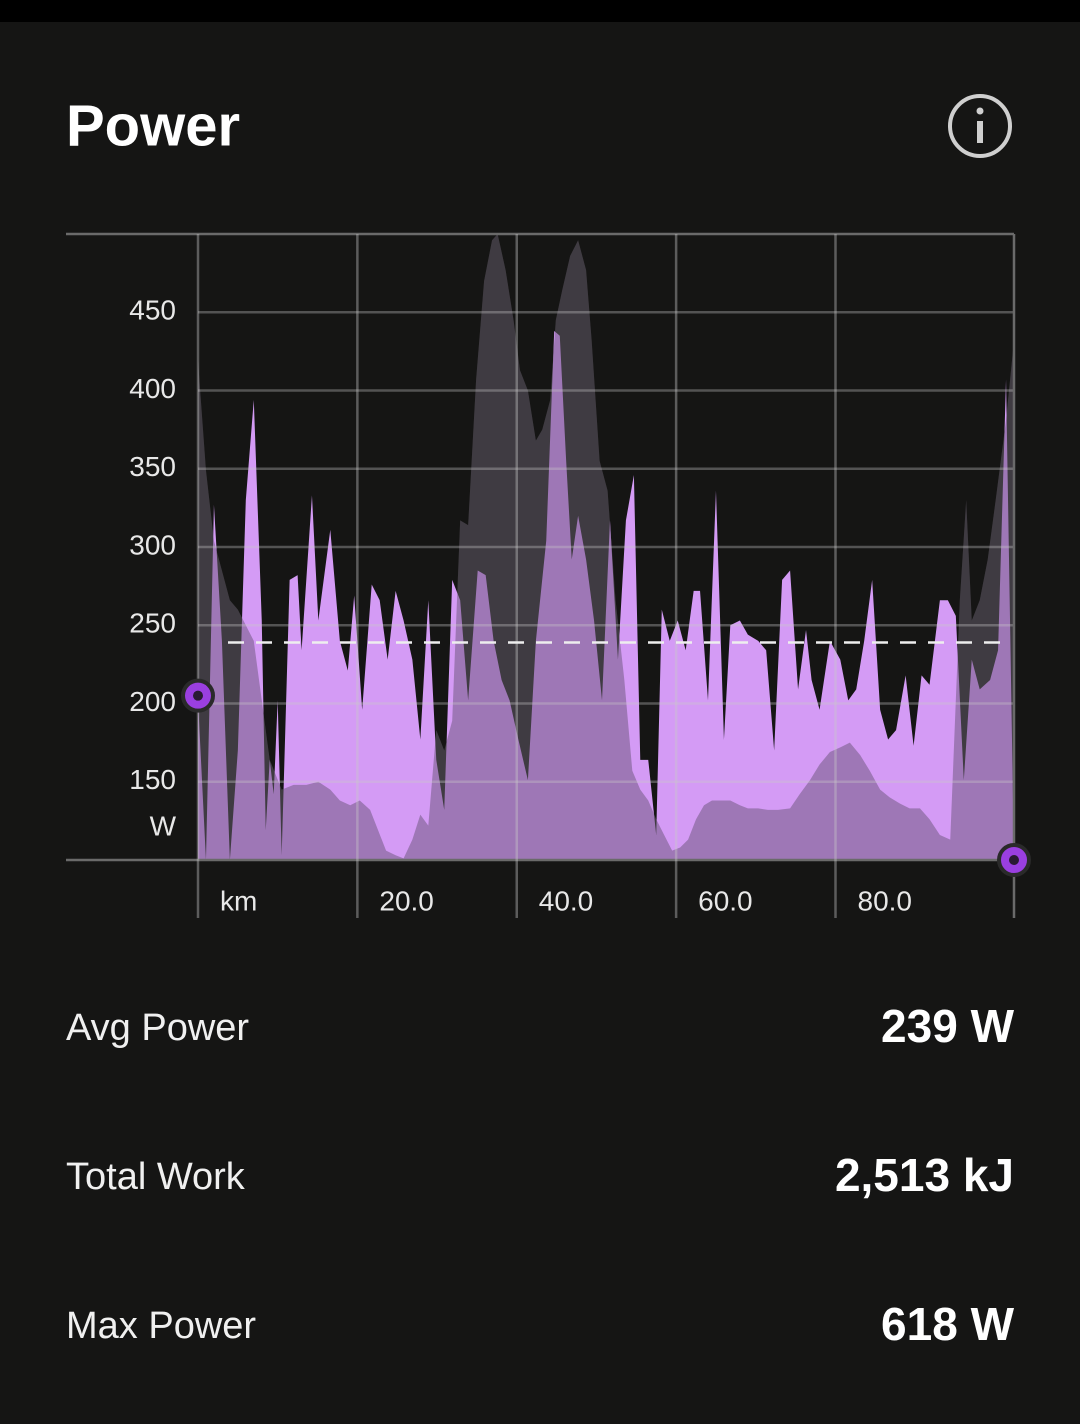  I want to click on info-ring, so click(980, 126).